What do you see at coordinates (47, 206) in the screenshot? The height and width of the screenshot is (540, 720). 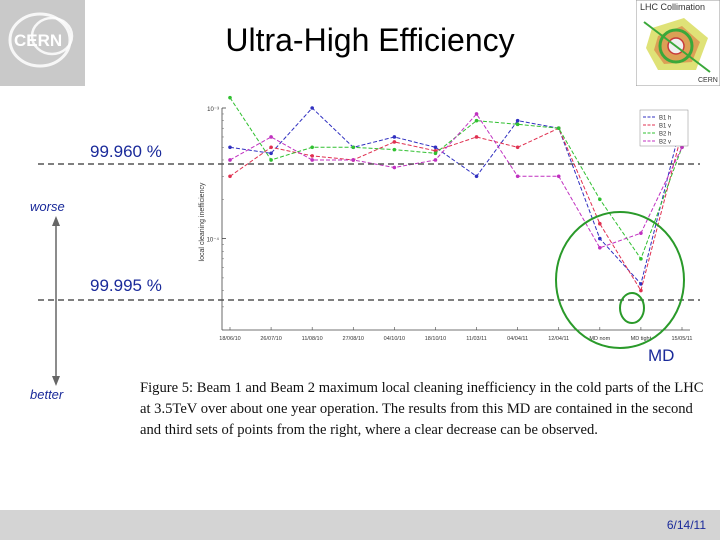 I see `worse-label: worse` at bounding box center [47, 206].